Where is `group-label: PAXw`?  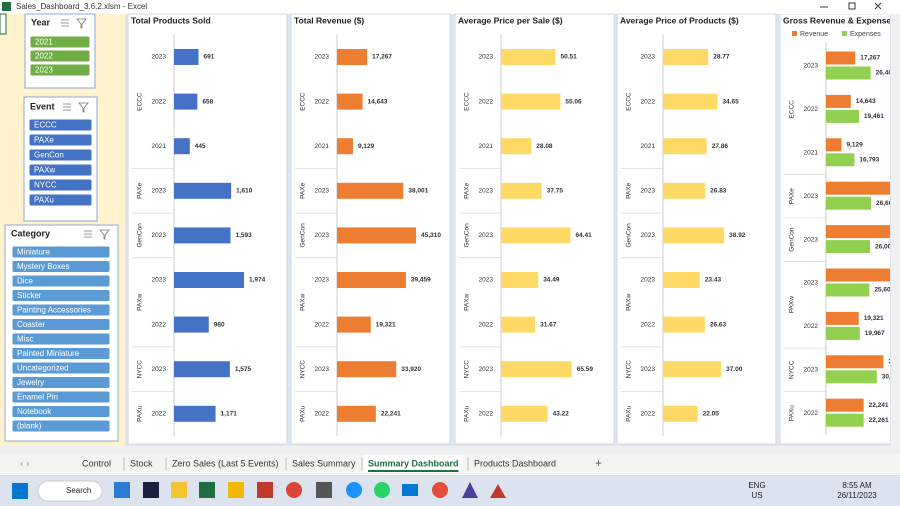
group-label: PAXw is located at coordinates (303, 302).